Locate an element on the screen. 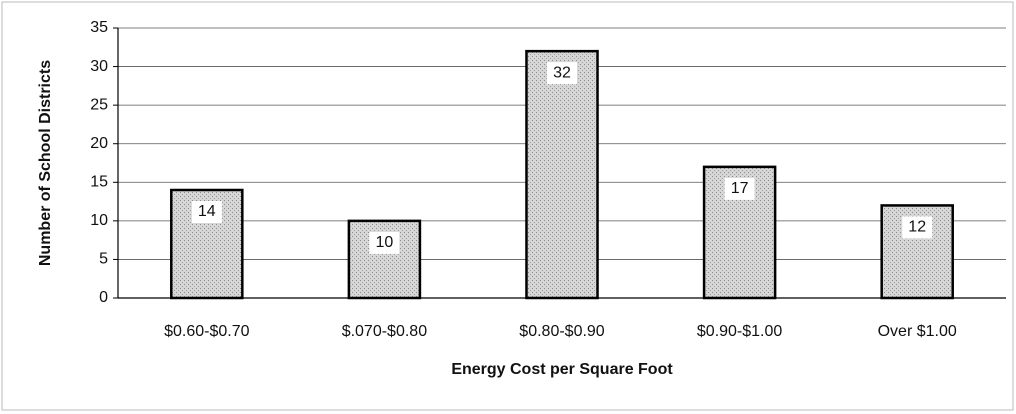 The image size is (1016, 414). value-label: 32 is located at coordinates (562, 72).